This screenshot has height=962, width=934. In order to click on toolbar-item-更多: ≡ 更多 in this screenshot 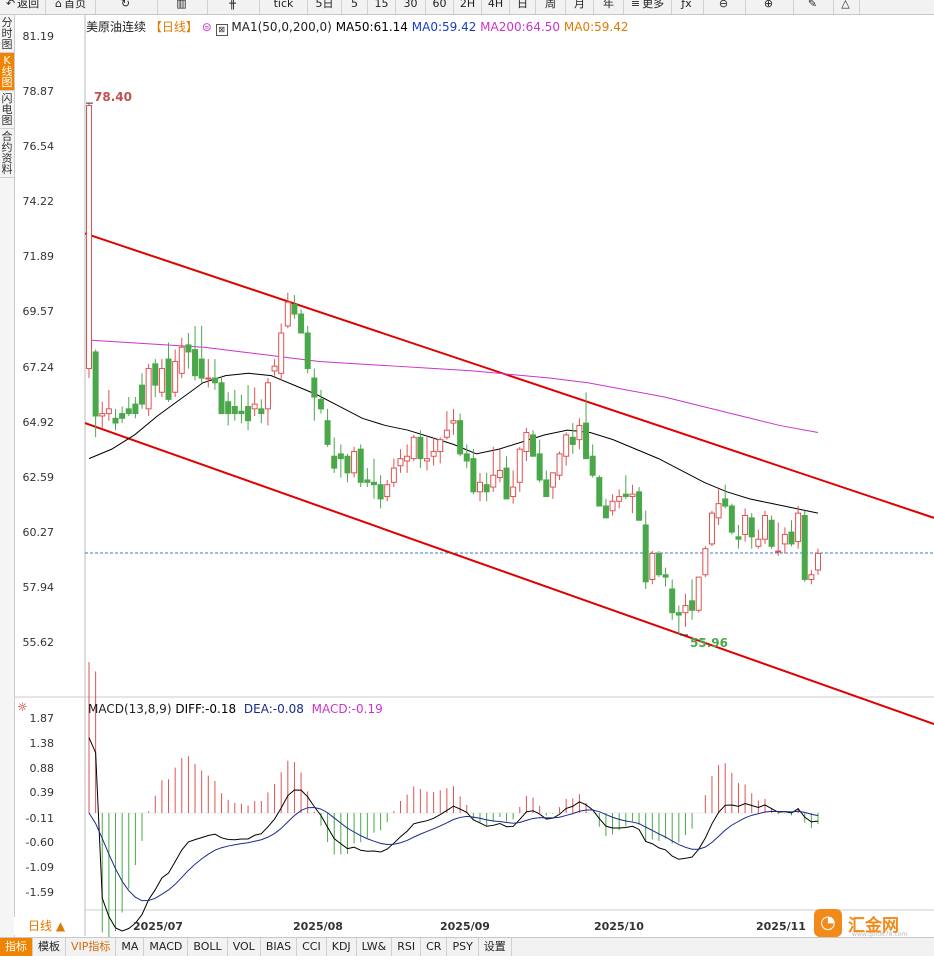, I will do `click(648, 7)`.